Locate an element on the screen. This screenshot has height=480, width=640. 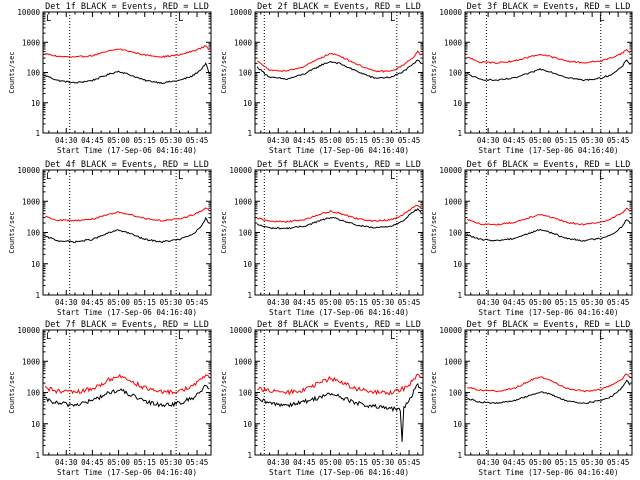
panel-title: Det 8f BLACK = Events, RED = LLD is located at coordinates (339, 325).